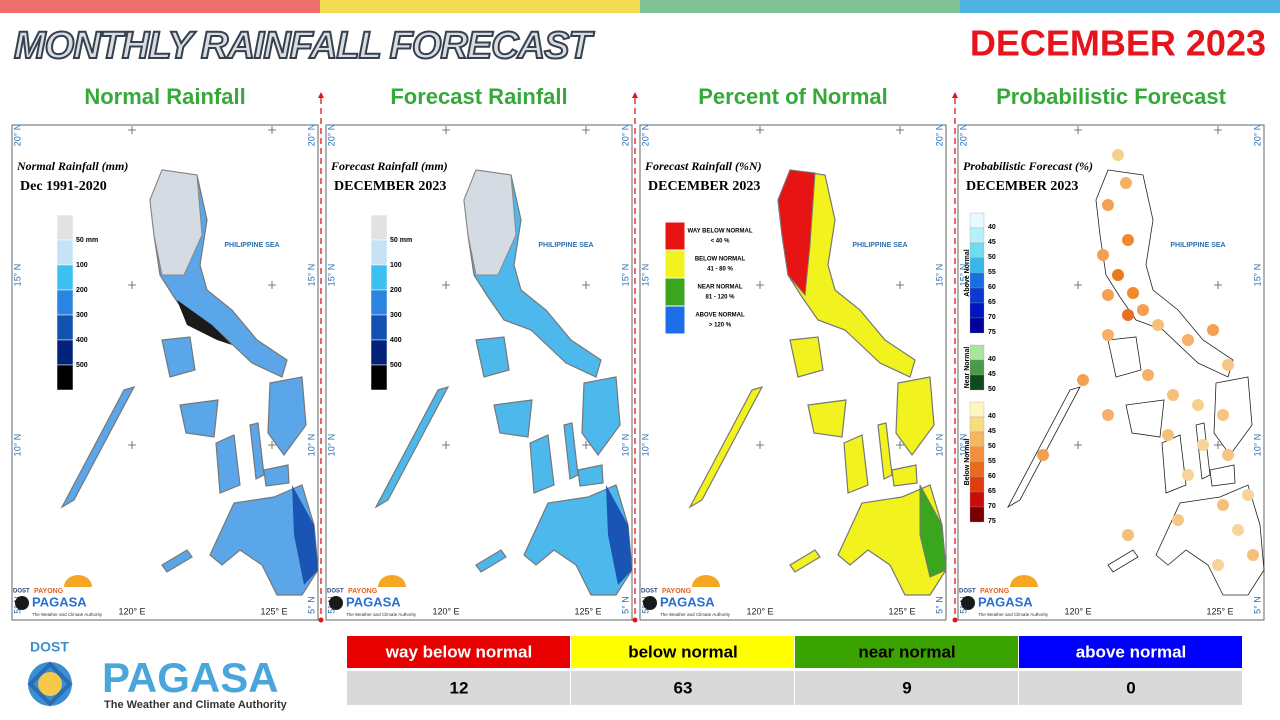  Describe the element at coordinates (82, 290) in the screenshot. I see `legend-label: 200` at that location.